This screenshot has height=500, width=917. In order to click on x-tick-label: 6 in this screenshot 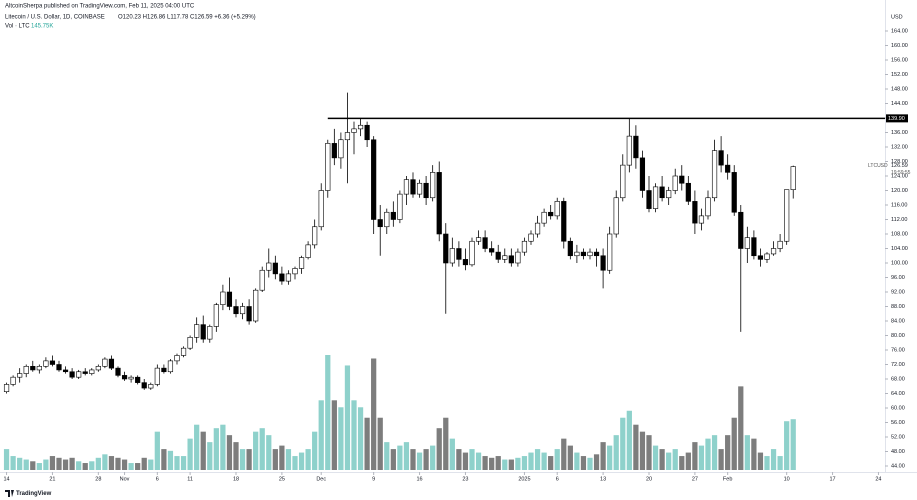, I will do `click(557, 479)`.